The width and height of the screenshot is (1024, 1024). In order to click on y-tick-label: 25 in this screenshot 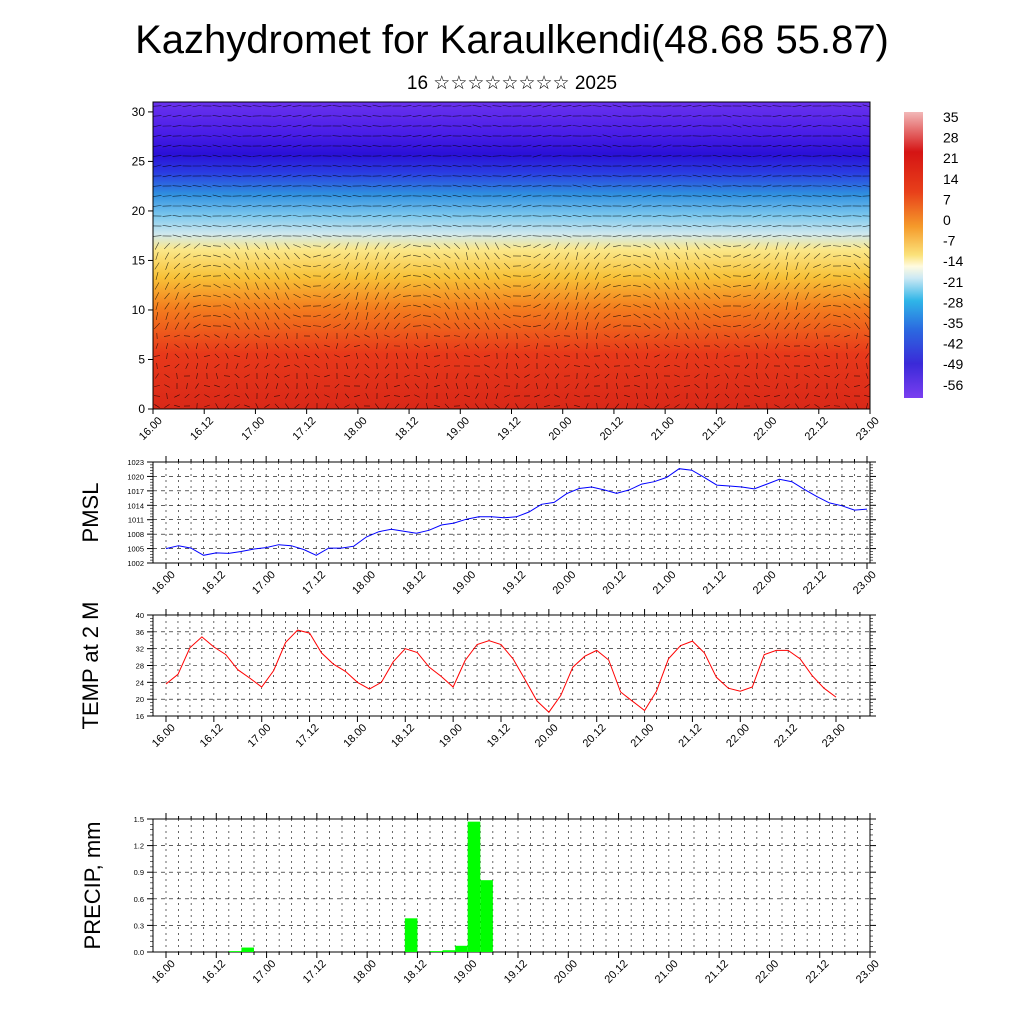, I will do `click(139, 161)`.